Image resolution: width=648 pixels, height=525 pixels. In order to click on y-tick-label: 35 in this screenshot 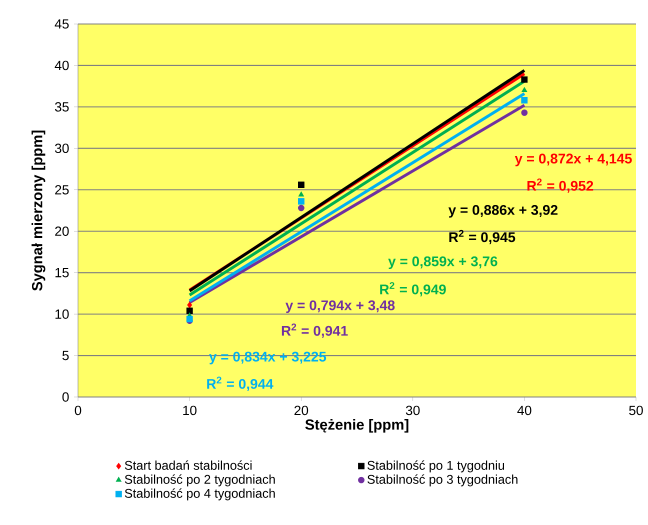, I will do `click(61, 107)`.